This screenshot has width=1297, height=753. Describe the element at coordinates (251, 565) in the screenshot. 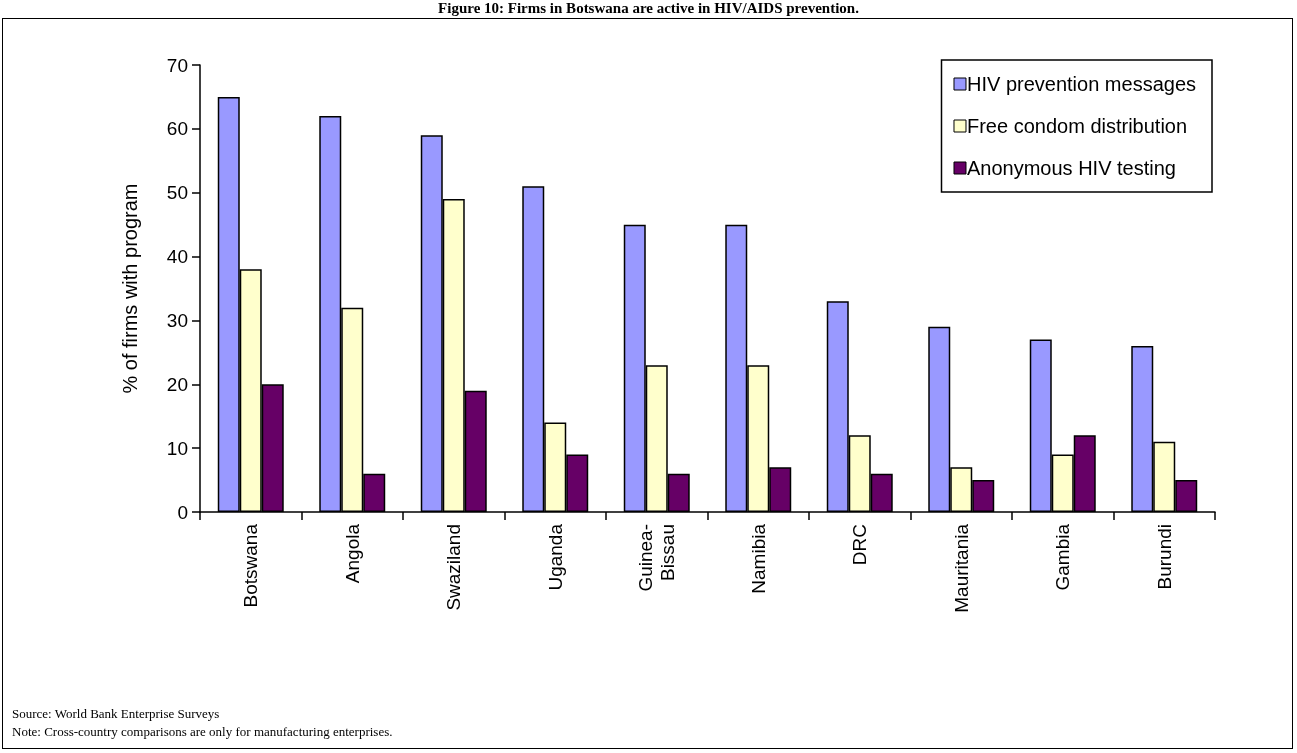

I see `x-tick-label: Botswana` at that location.